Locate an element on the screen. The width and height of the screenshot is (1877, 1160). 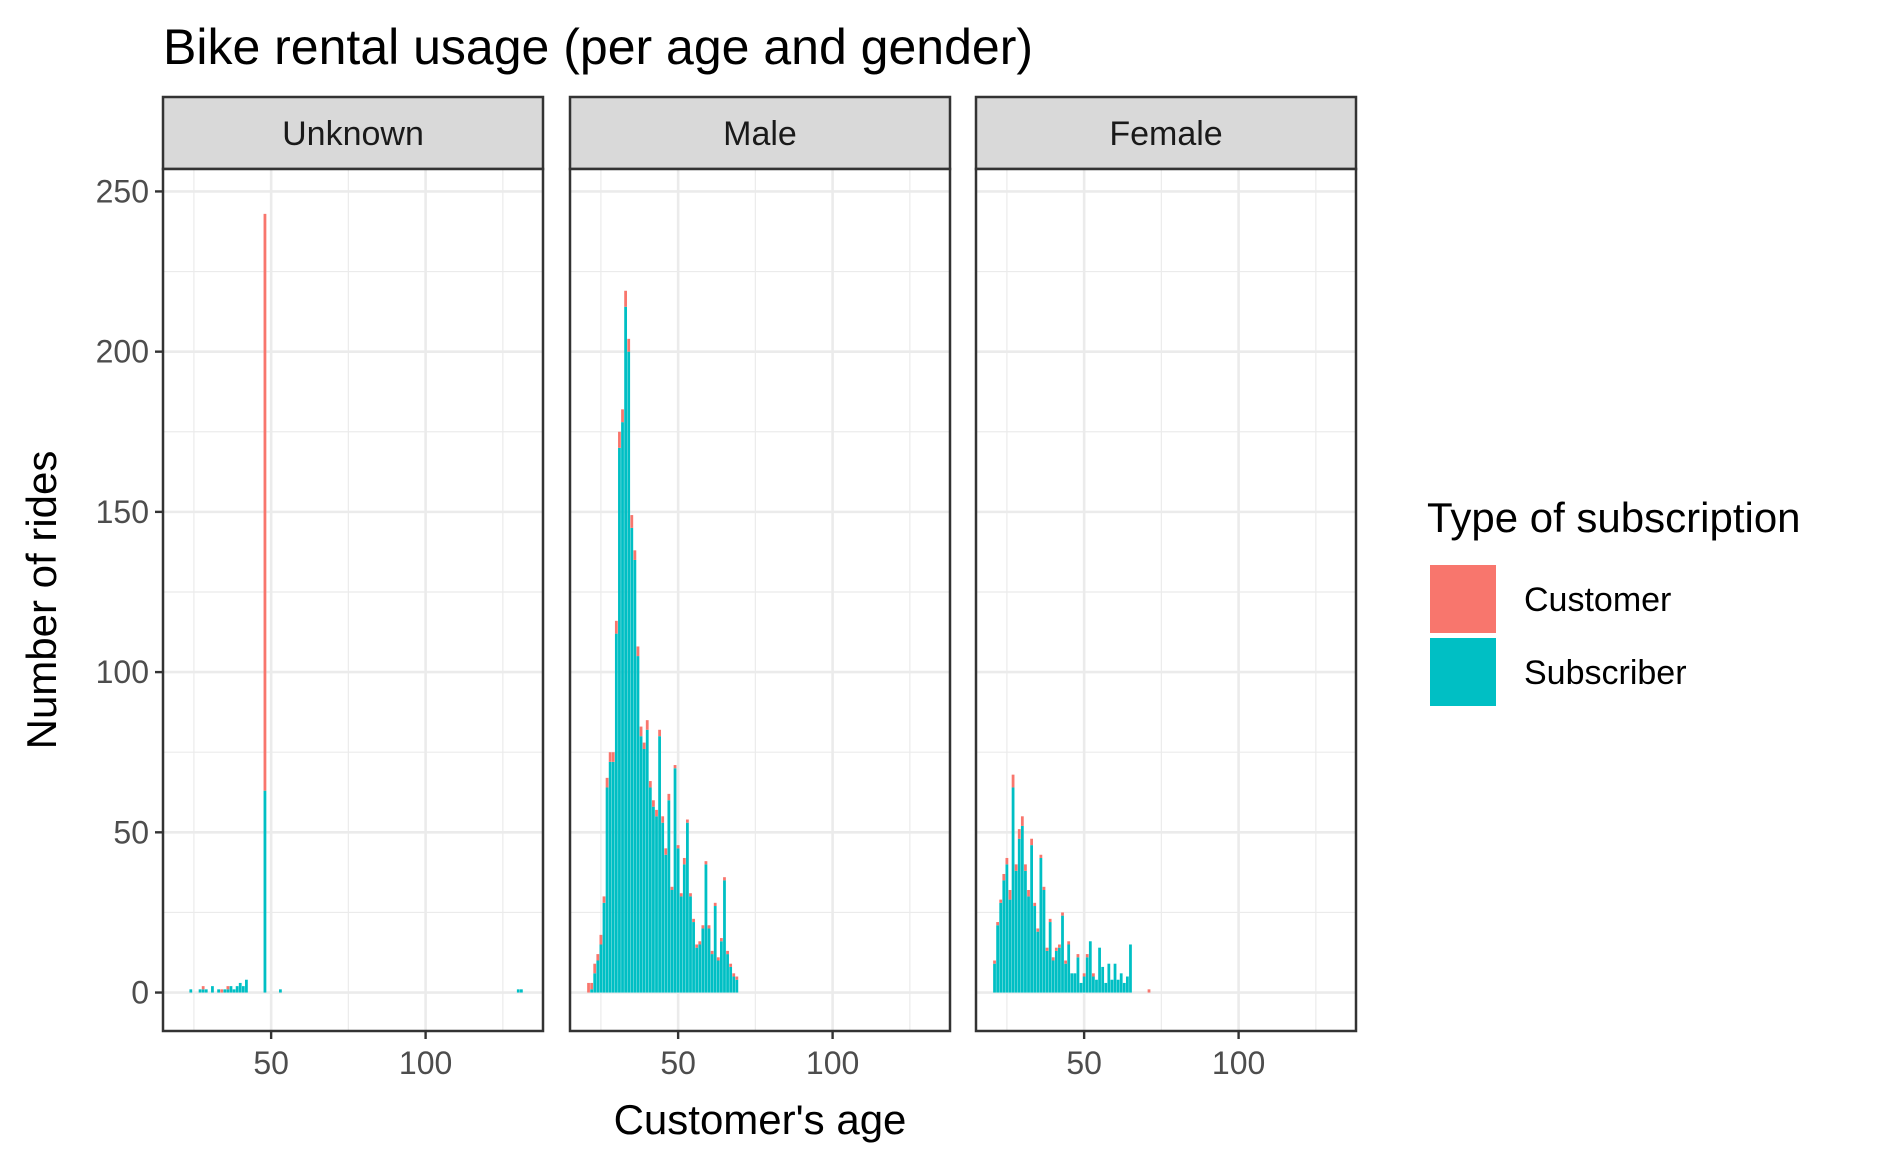
legend-key-customer is located at coordinates (1463, 599).